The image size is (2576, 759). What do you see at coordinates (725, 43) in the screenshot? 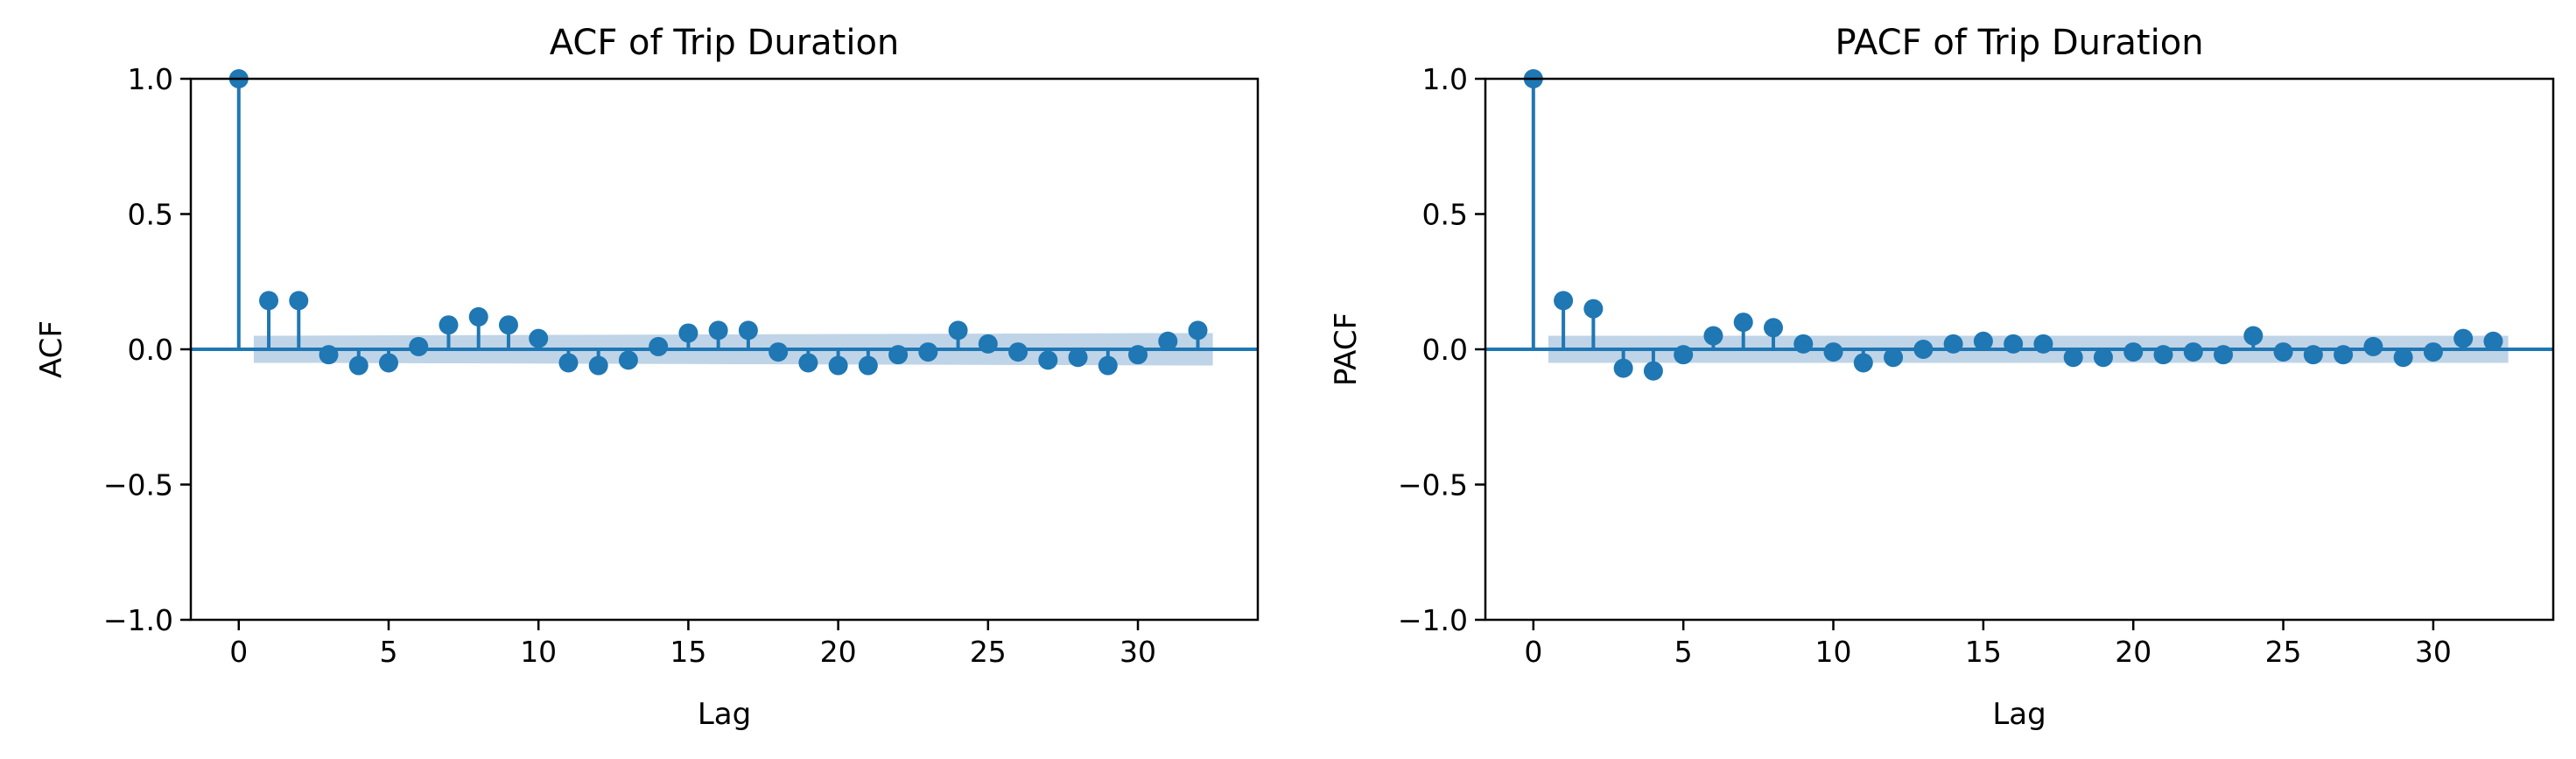
I see `chart-title: ACF of Trip Duration` at bounding box center [725, 43].